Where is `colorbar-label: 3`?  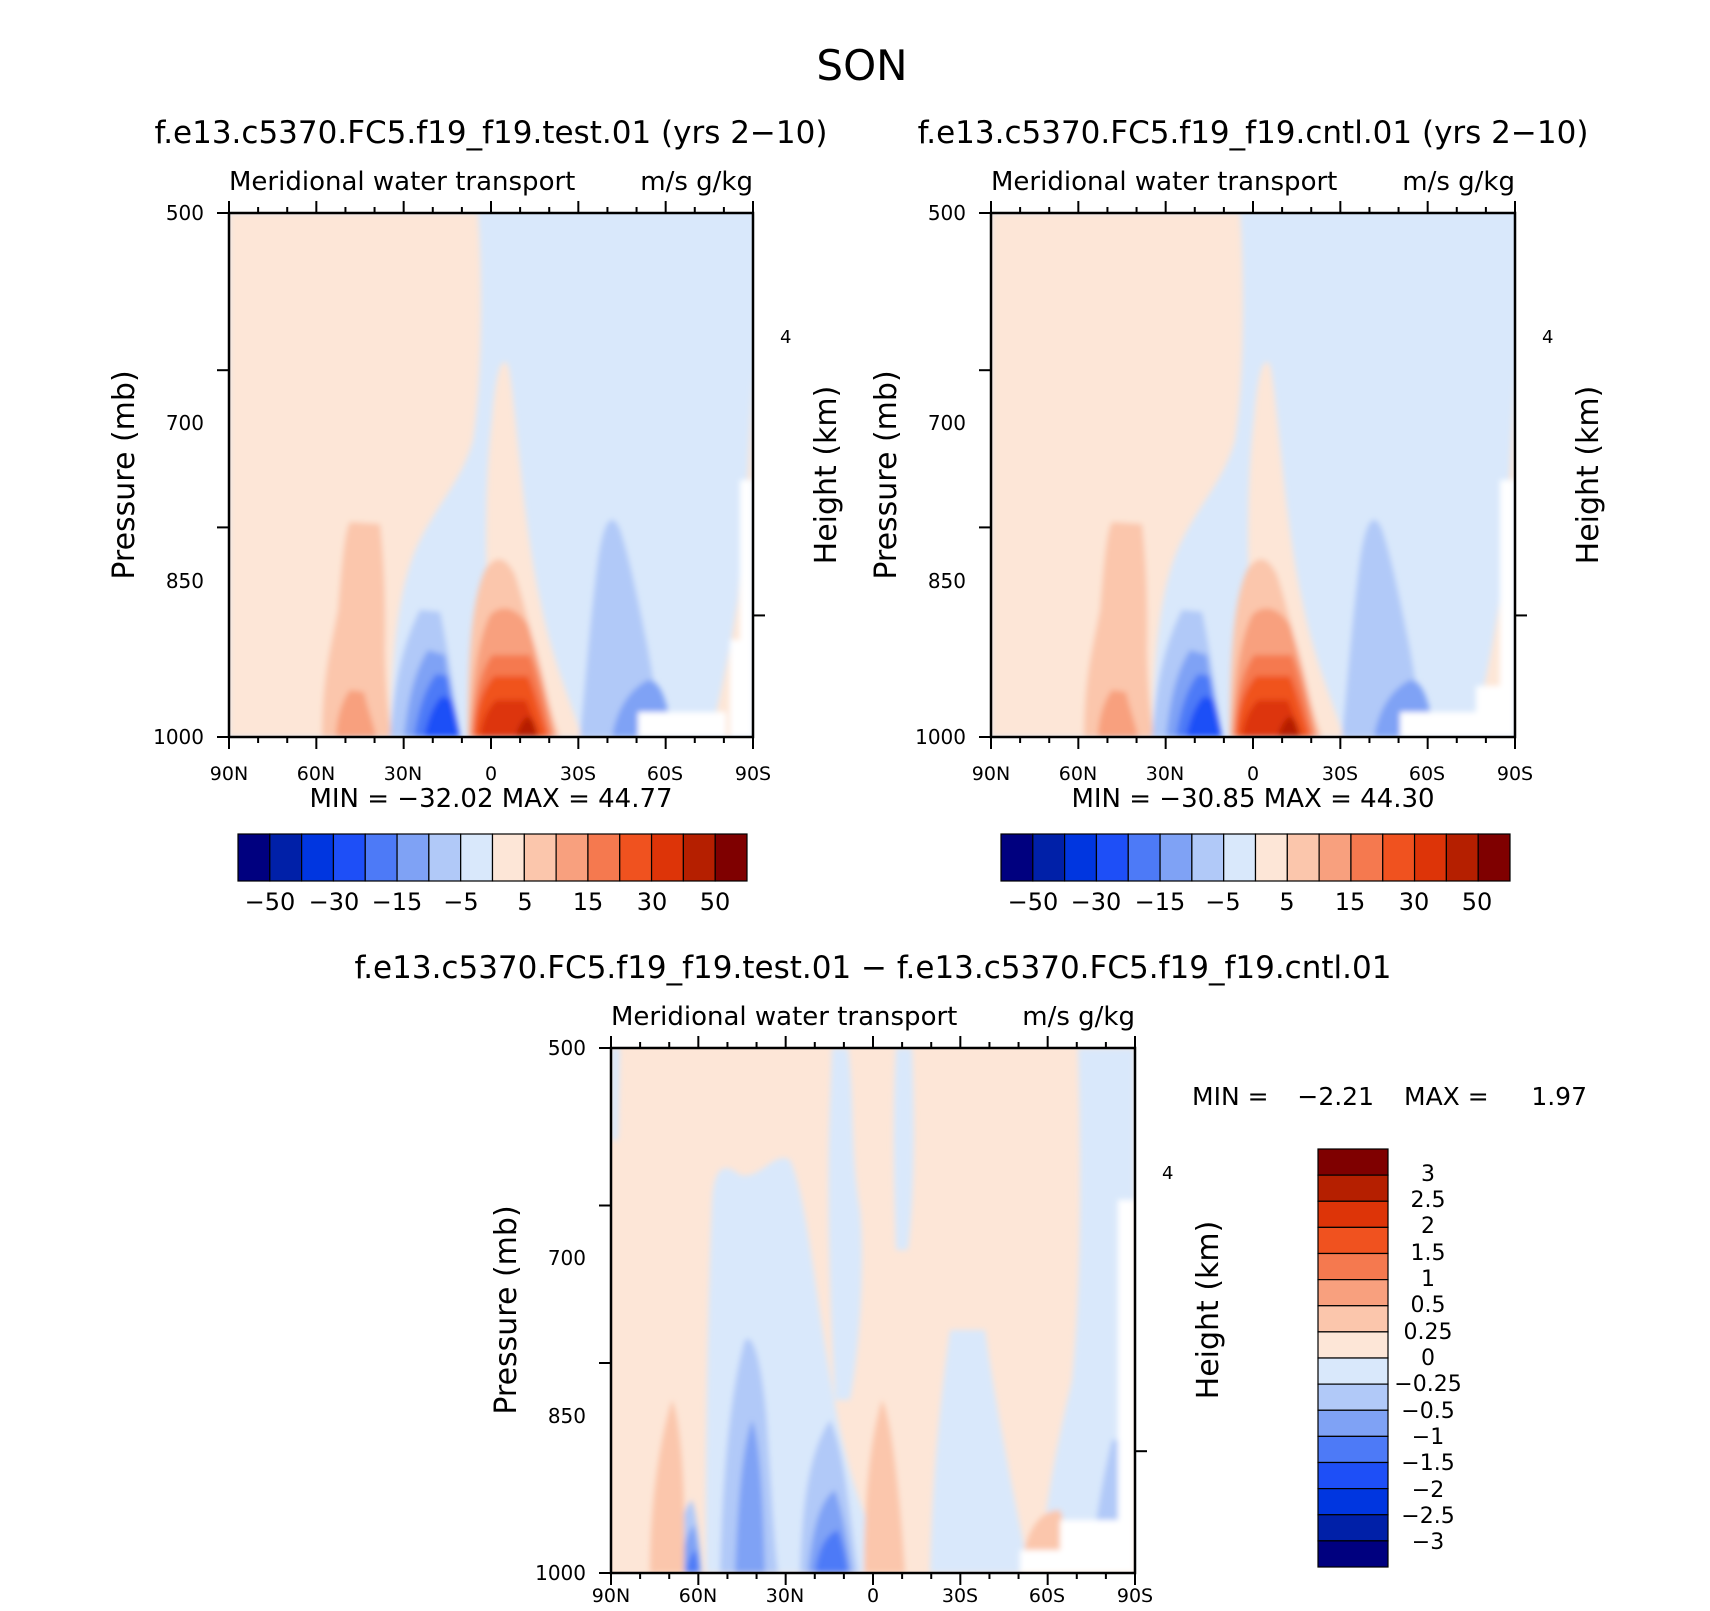 colorbar-label: 3 is located at coordinates (1428, 1174).